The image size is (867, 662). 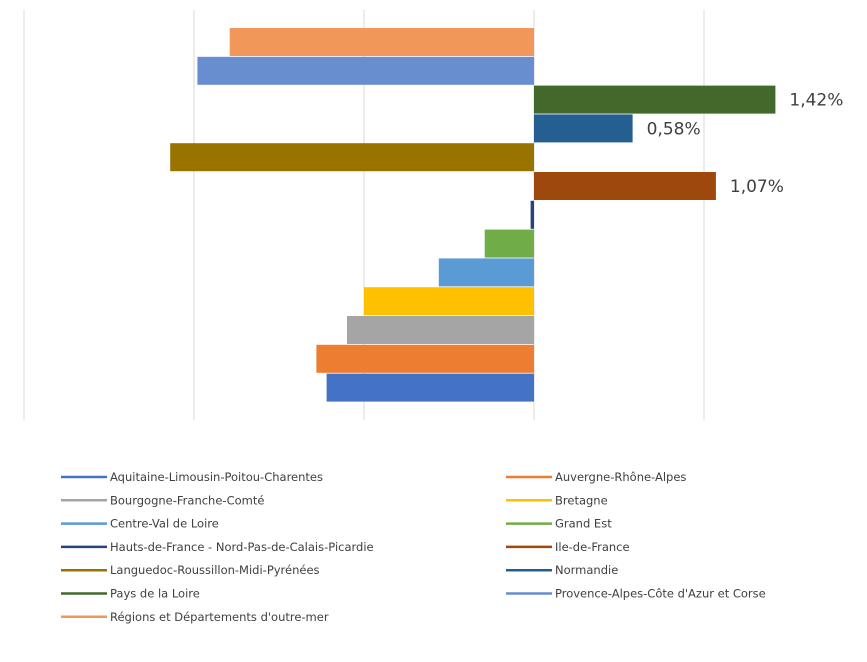 What do you see at coordinates (592, 547) in the screenshot?
I see `legend-label: Ile-de-France` at bounding box center [592, 547].